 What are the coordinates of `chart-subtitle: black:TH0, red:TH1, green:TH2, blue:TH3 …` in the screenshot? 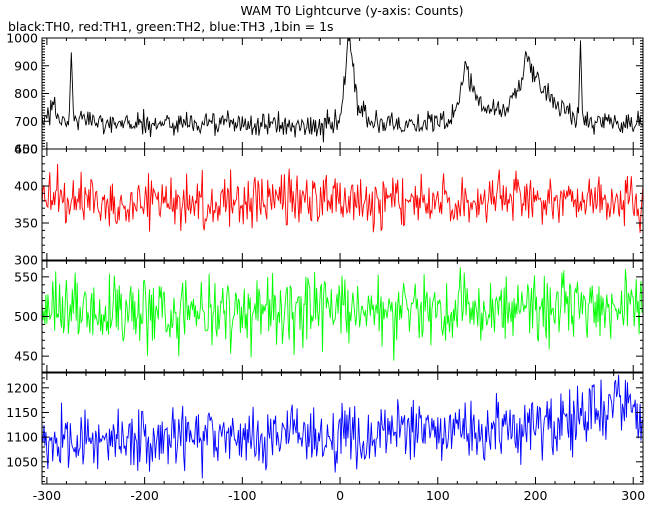 It's located at (171, 26).